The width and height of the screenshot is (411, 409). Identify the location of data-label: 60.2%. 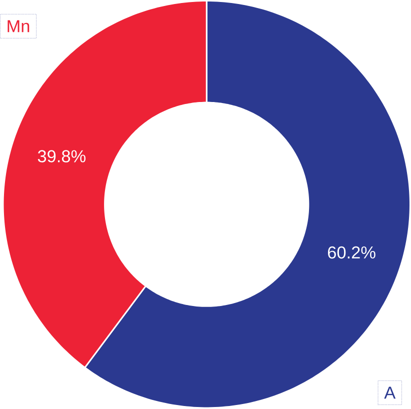
(352, 252).